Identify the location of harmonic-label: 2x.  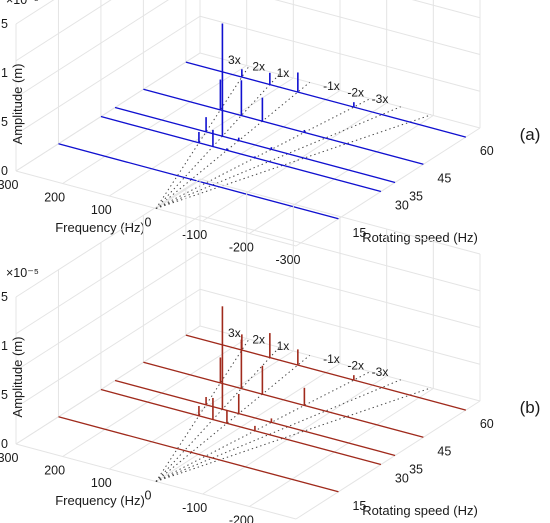
(258, 340).